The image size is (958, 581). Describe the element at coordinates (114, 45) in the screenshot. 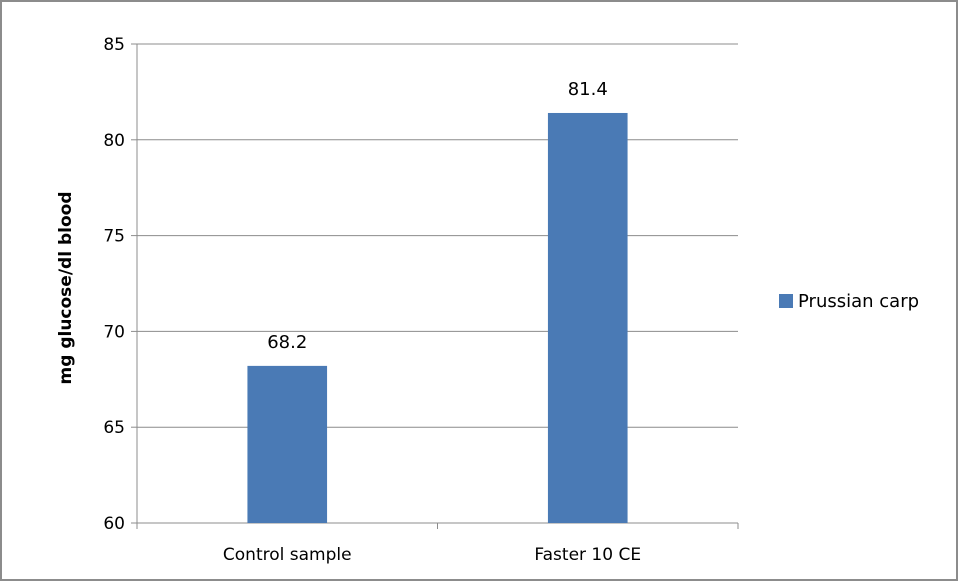

I see `y-tick-label: 85` at that location.